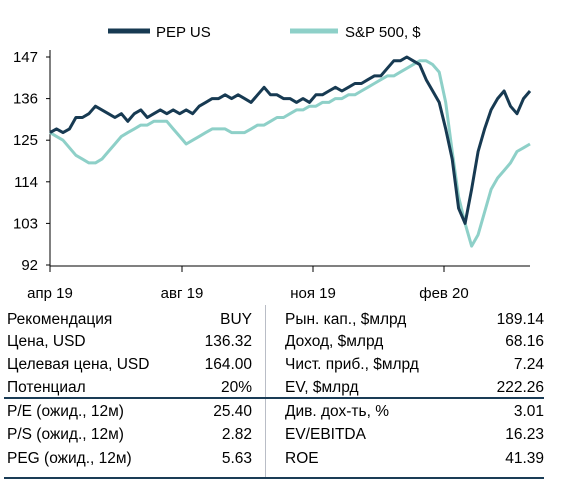 The image size is (573, 483). What do you see at coordinates (444, 293) in the screenshot?
I see `x-tick-label: фев 20` at bounding box center [444, 293].